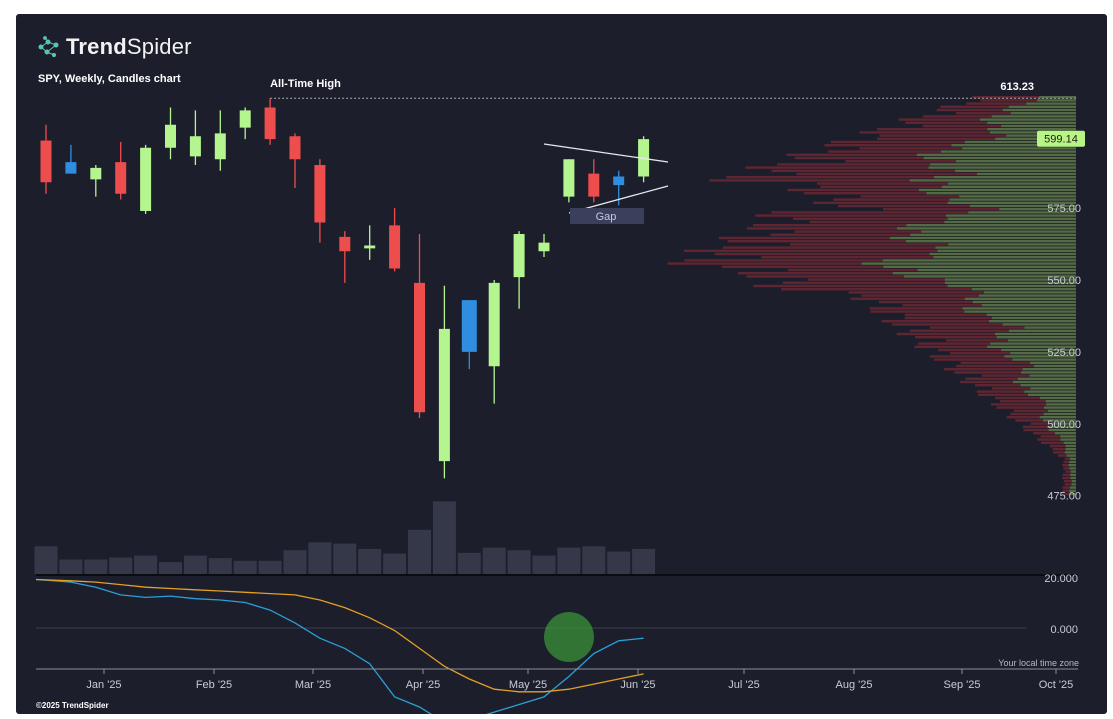 The height and width of the screenshot is (719, 1113). What do you see at coordinates (1038, 663) in the screenshot?
I see `timezone-note: Your local time zone` at bounding box center [1038, 663].